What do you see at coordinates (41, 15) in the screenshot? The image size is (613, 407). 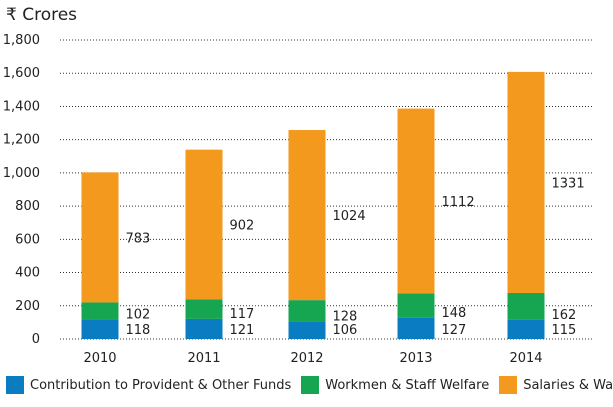 I see `unit-label: ₹ Crores` at bounding box center [41, 15].